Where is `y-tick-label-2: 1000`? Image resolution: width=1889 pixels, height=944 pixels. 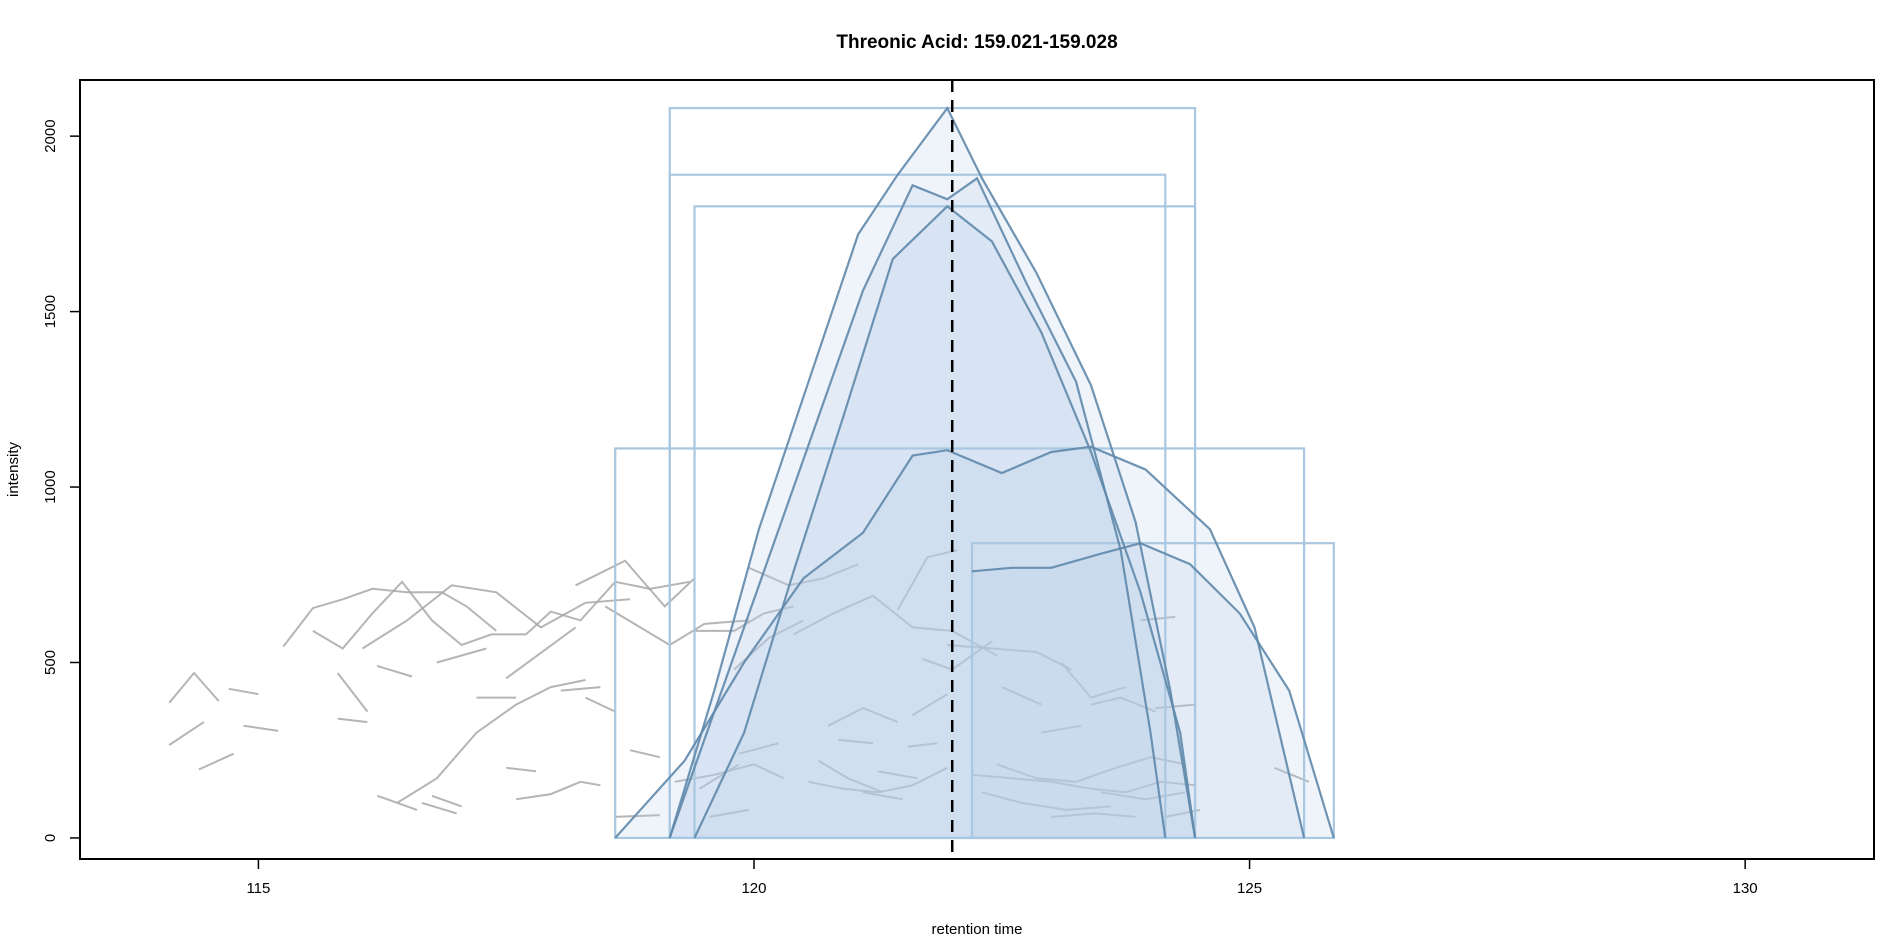 y-tick-label-2: 1000 is located at coordinates (50, 486).